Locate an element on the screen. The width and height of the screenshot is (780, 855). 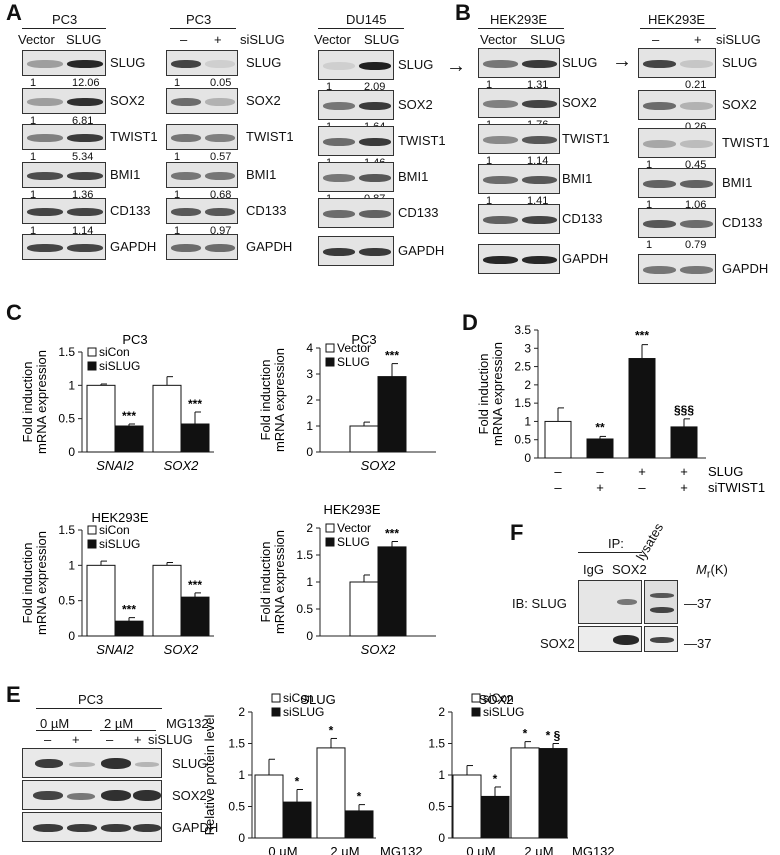
treatment-label: siSLUG is located at coordinates (170, 739).